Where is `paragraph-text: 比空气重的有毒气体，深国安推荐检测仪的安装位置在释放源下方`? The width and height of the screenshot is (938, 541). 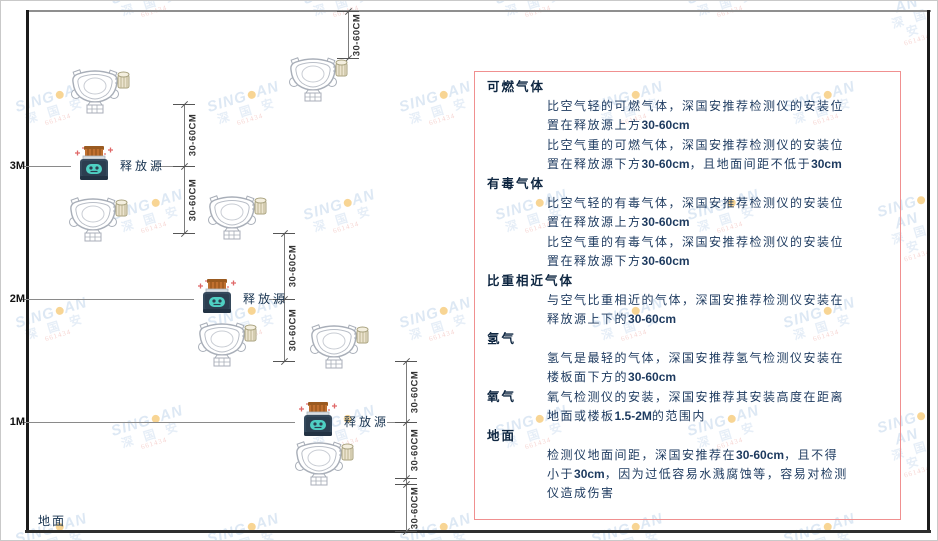
paragraph-text: 比空气重的有毒气体，深国安推荐检测仪的安装位置在释放源下方 is located at coordinates (696, 251).